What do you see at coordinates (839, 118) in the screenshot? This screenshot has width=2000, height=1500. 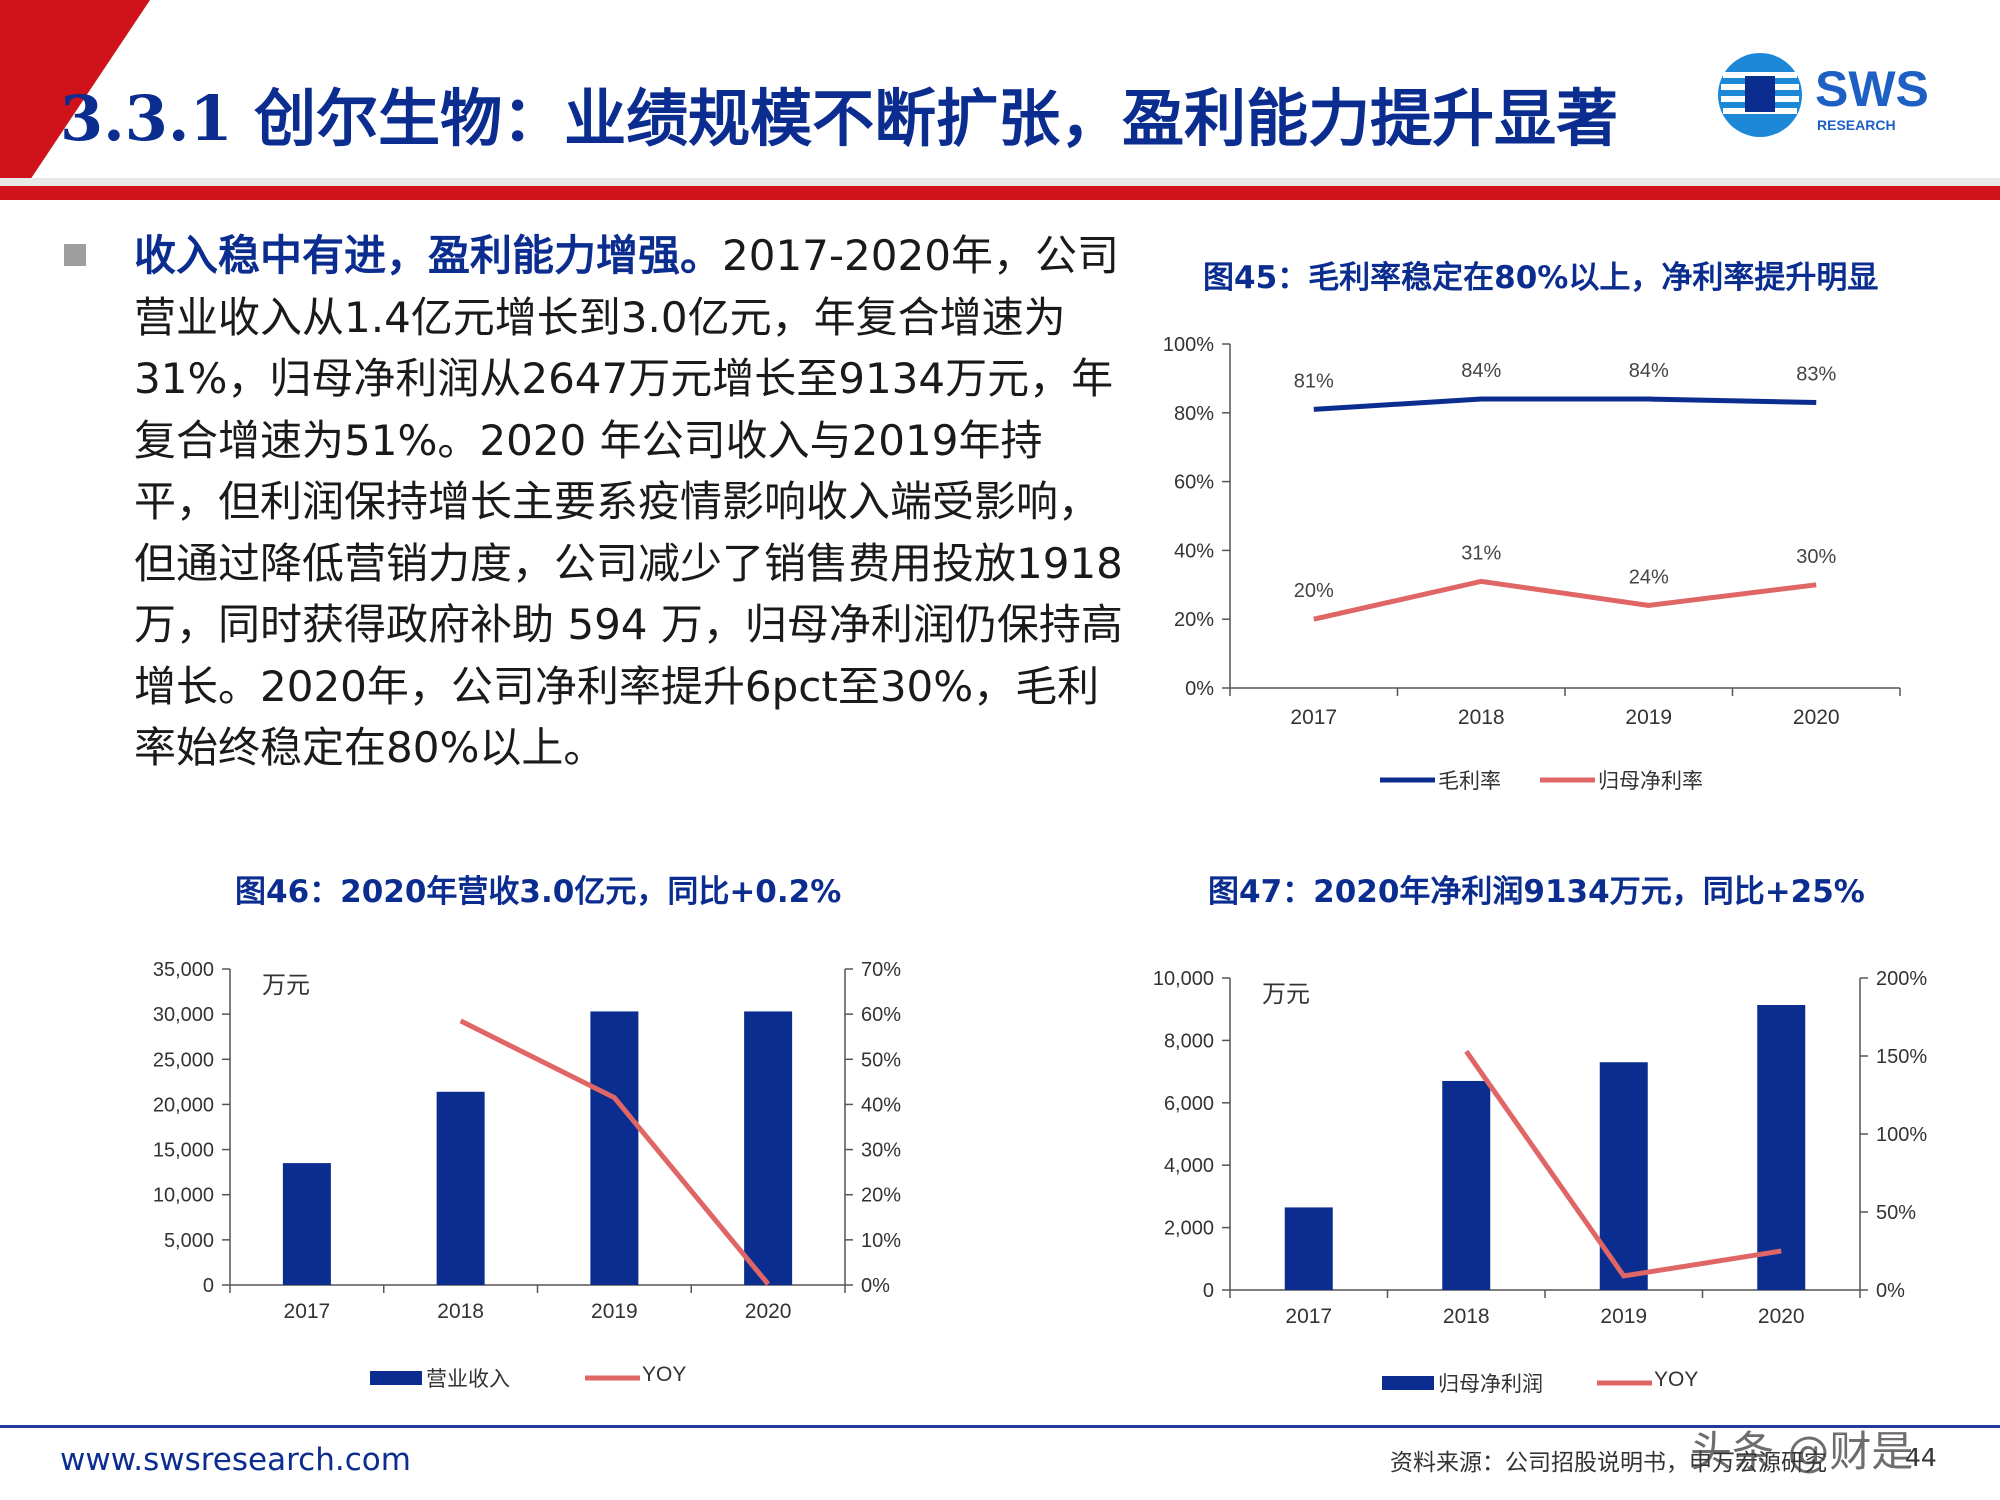 I see `slide-title: 3.3.1 创尔生物：业绩规模不断扩张，盈利能力提升显著` at bounding box center [839, 118].